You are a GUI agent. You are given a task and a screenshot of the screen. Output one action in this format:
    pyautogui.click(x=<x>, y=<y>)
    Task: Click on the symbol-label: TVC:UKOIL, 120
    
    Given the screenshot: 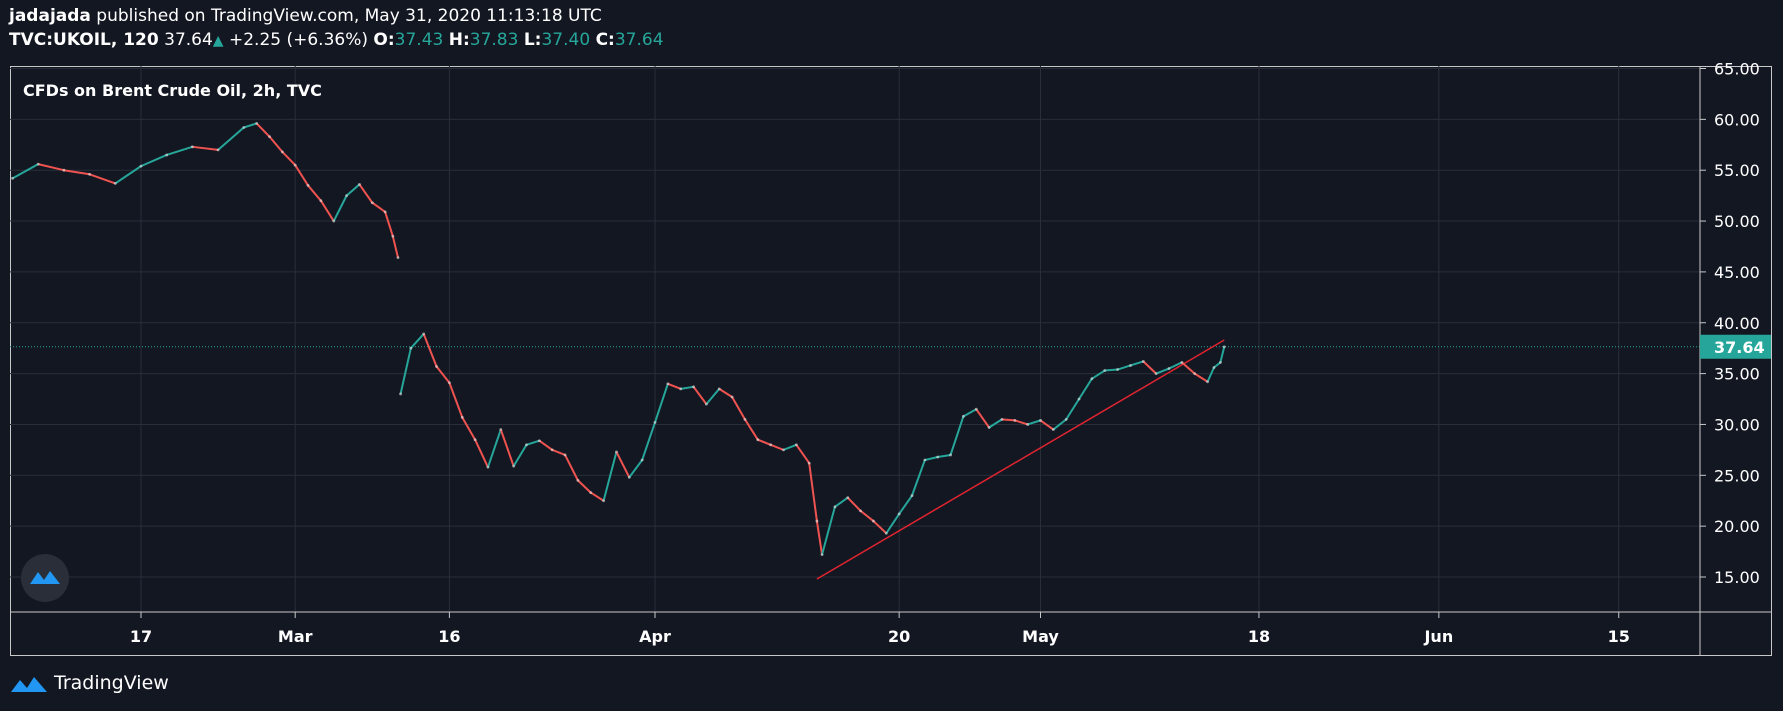 What is the action you would take?
    pyautogui.click(x=84, y=40)
    